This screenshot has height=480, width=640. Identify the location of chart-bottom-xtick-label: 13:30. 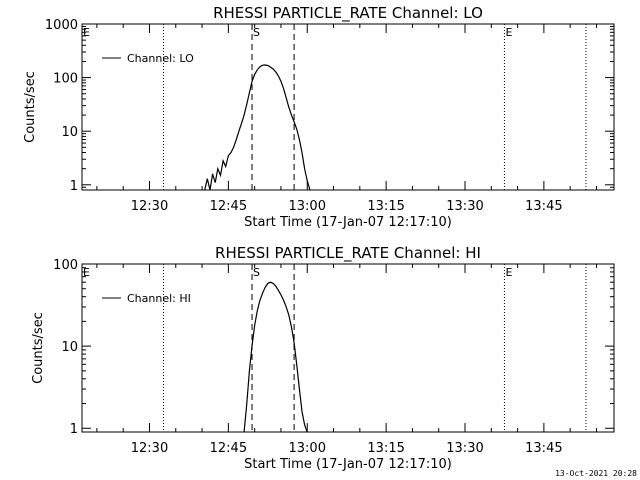
(464, 448).